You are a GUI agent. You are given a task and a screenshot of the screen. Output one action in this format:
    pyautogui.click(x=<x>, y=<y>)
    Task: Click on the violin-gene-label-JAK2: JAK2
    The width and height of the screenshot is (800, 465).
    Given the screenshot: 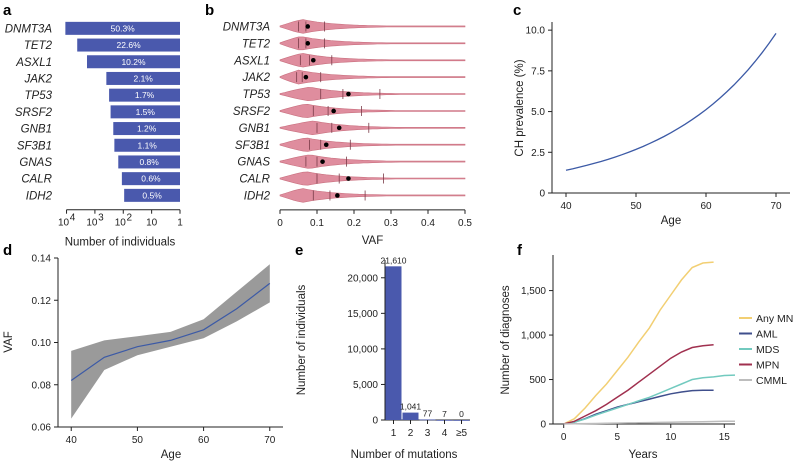 What is the action you would take?
    pyautogui.click(x=256, y=78)
    